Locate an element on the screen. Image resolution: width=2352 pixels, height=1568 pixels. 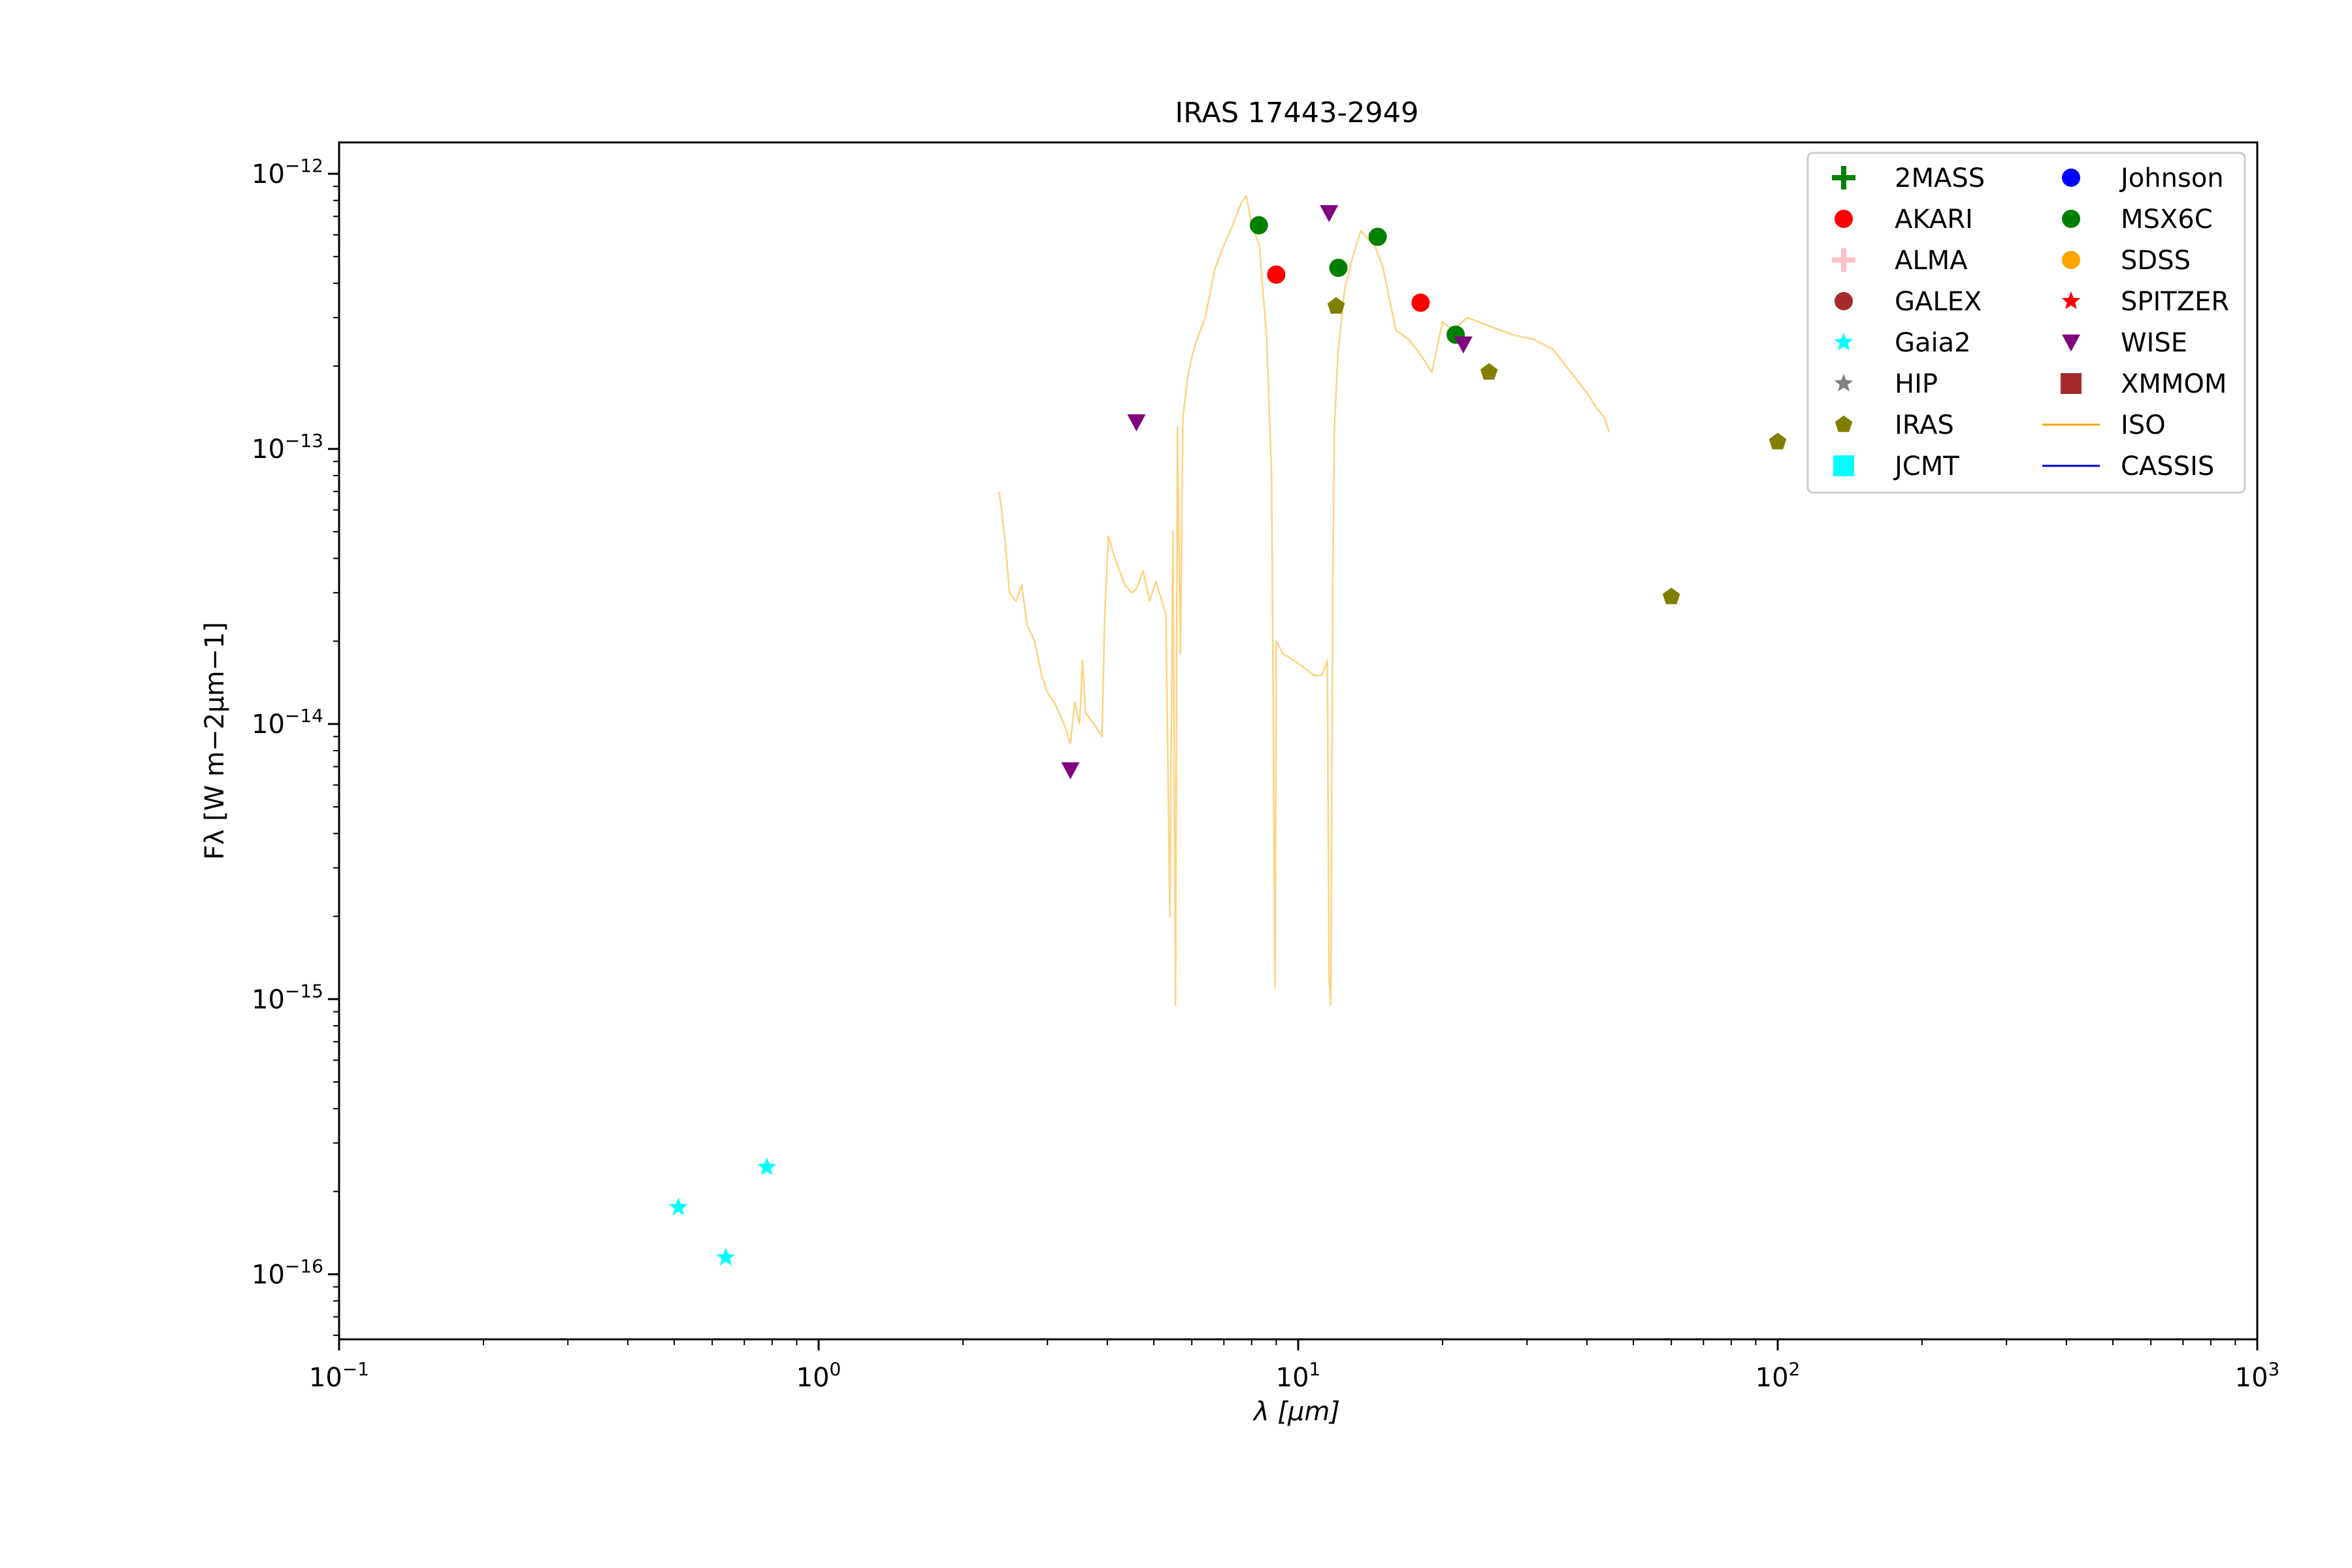
legend-marker-spitzer is located at coordinates (2071, 300).